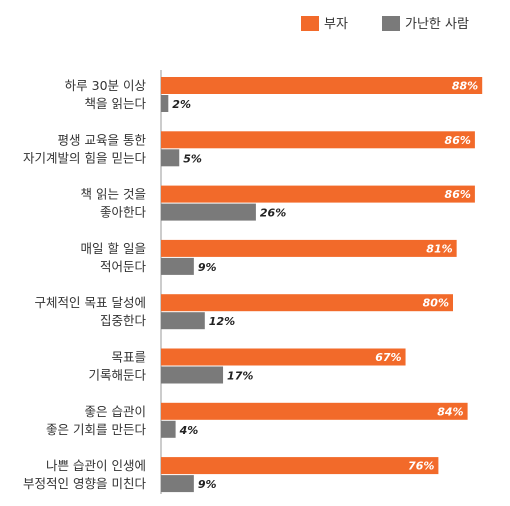 This screenshot has width=510, height=506. I want to click on category-label: 목표를, so click(128, 357).